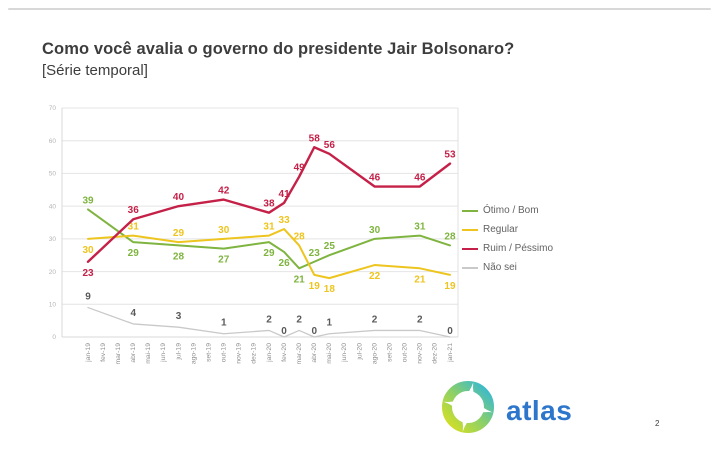  Describe the element at coordinates (118, 354) in the screenshot. I see `x-tick-label: mar-19` at that location.